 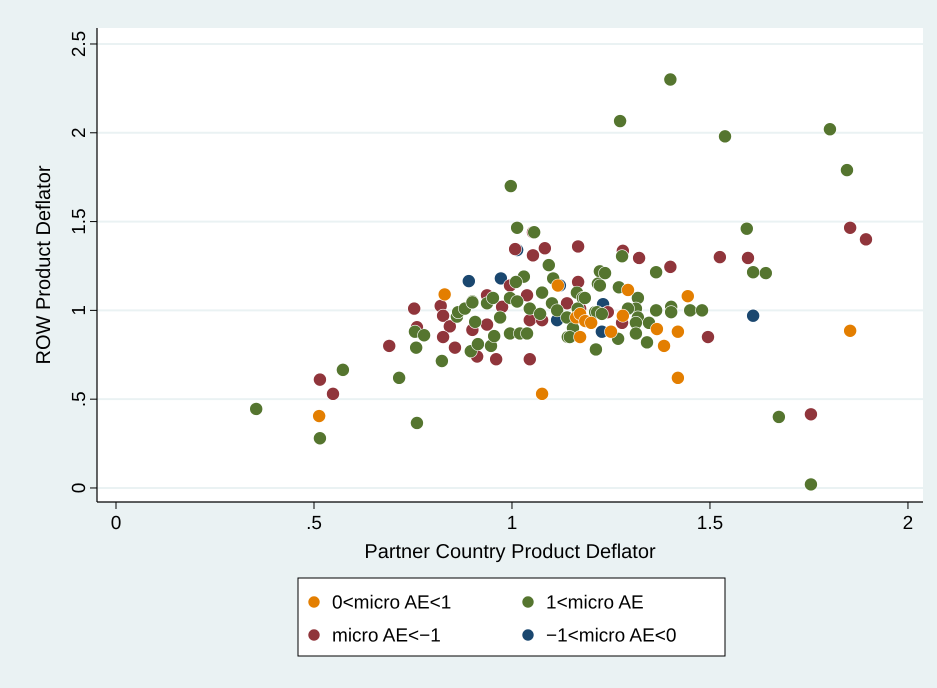 I want to click on x-tick-label: 0, so click(x=116, y=523).